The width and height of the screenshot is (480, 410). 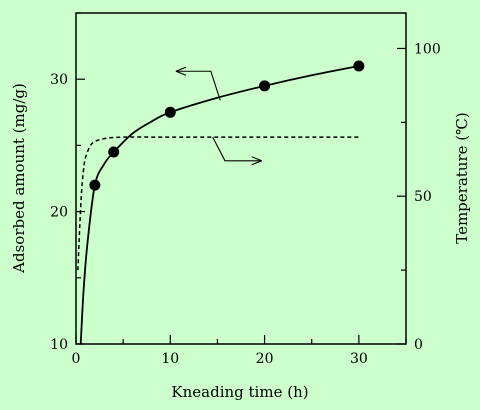 I want to click on y2-tick-label: 100, so click(x=427, y=49).